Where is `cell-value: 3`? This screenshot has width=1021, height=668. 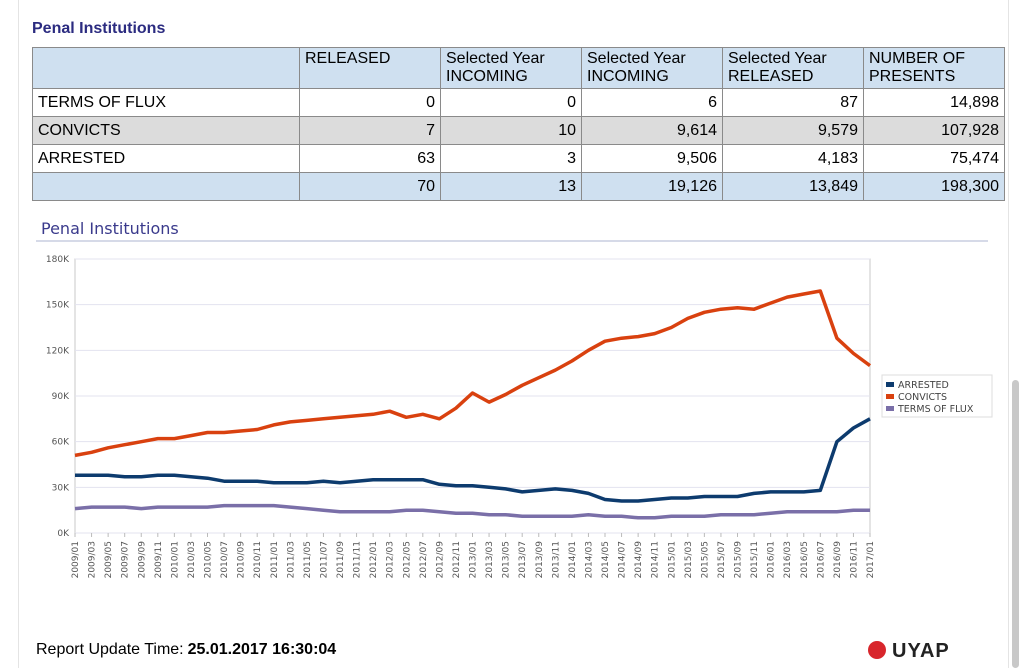 cell-value: 3 is located at coordinates (511, 158).